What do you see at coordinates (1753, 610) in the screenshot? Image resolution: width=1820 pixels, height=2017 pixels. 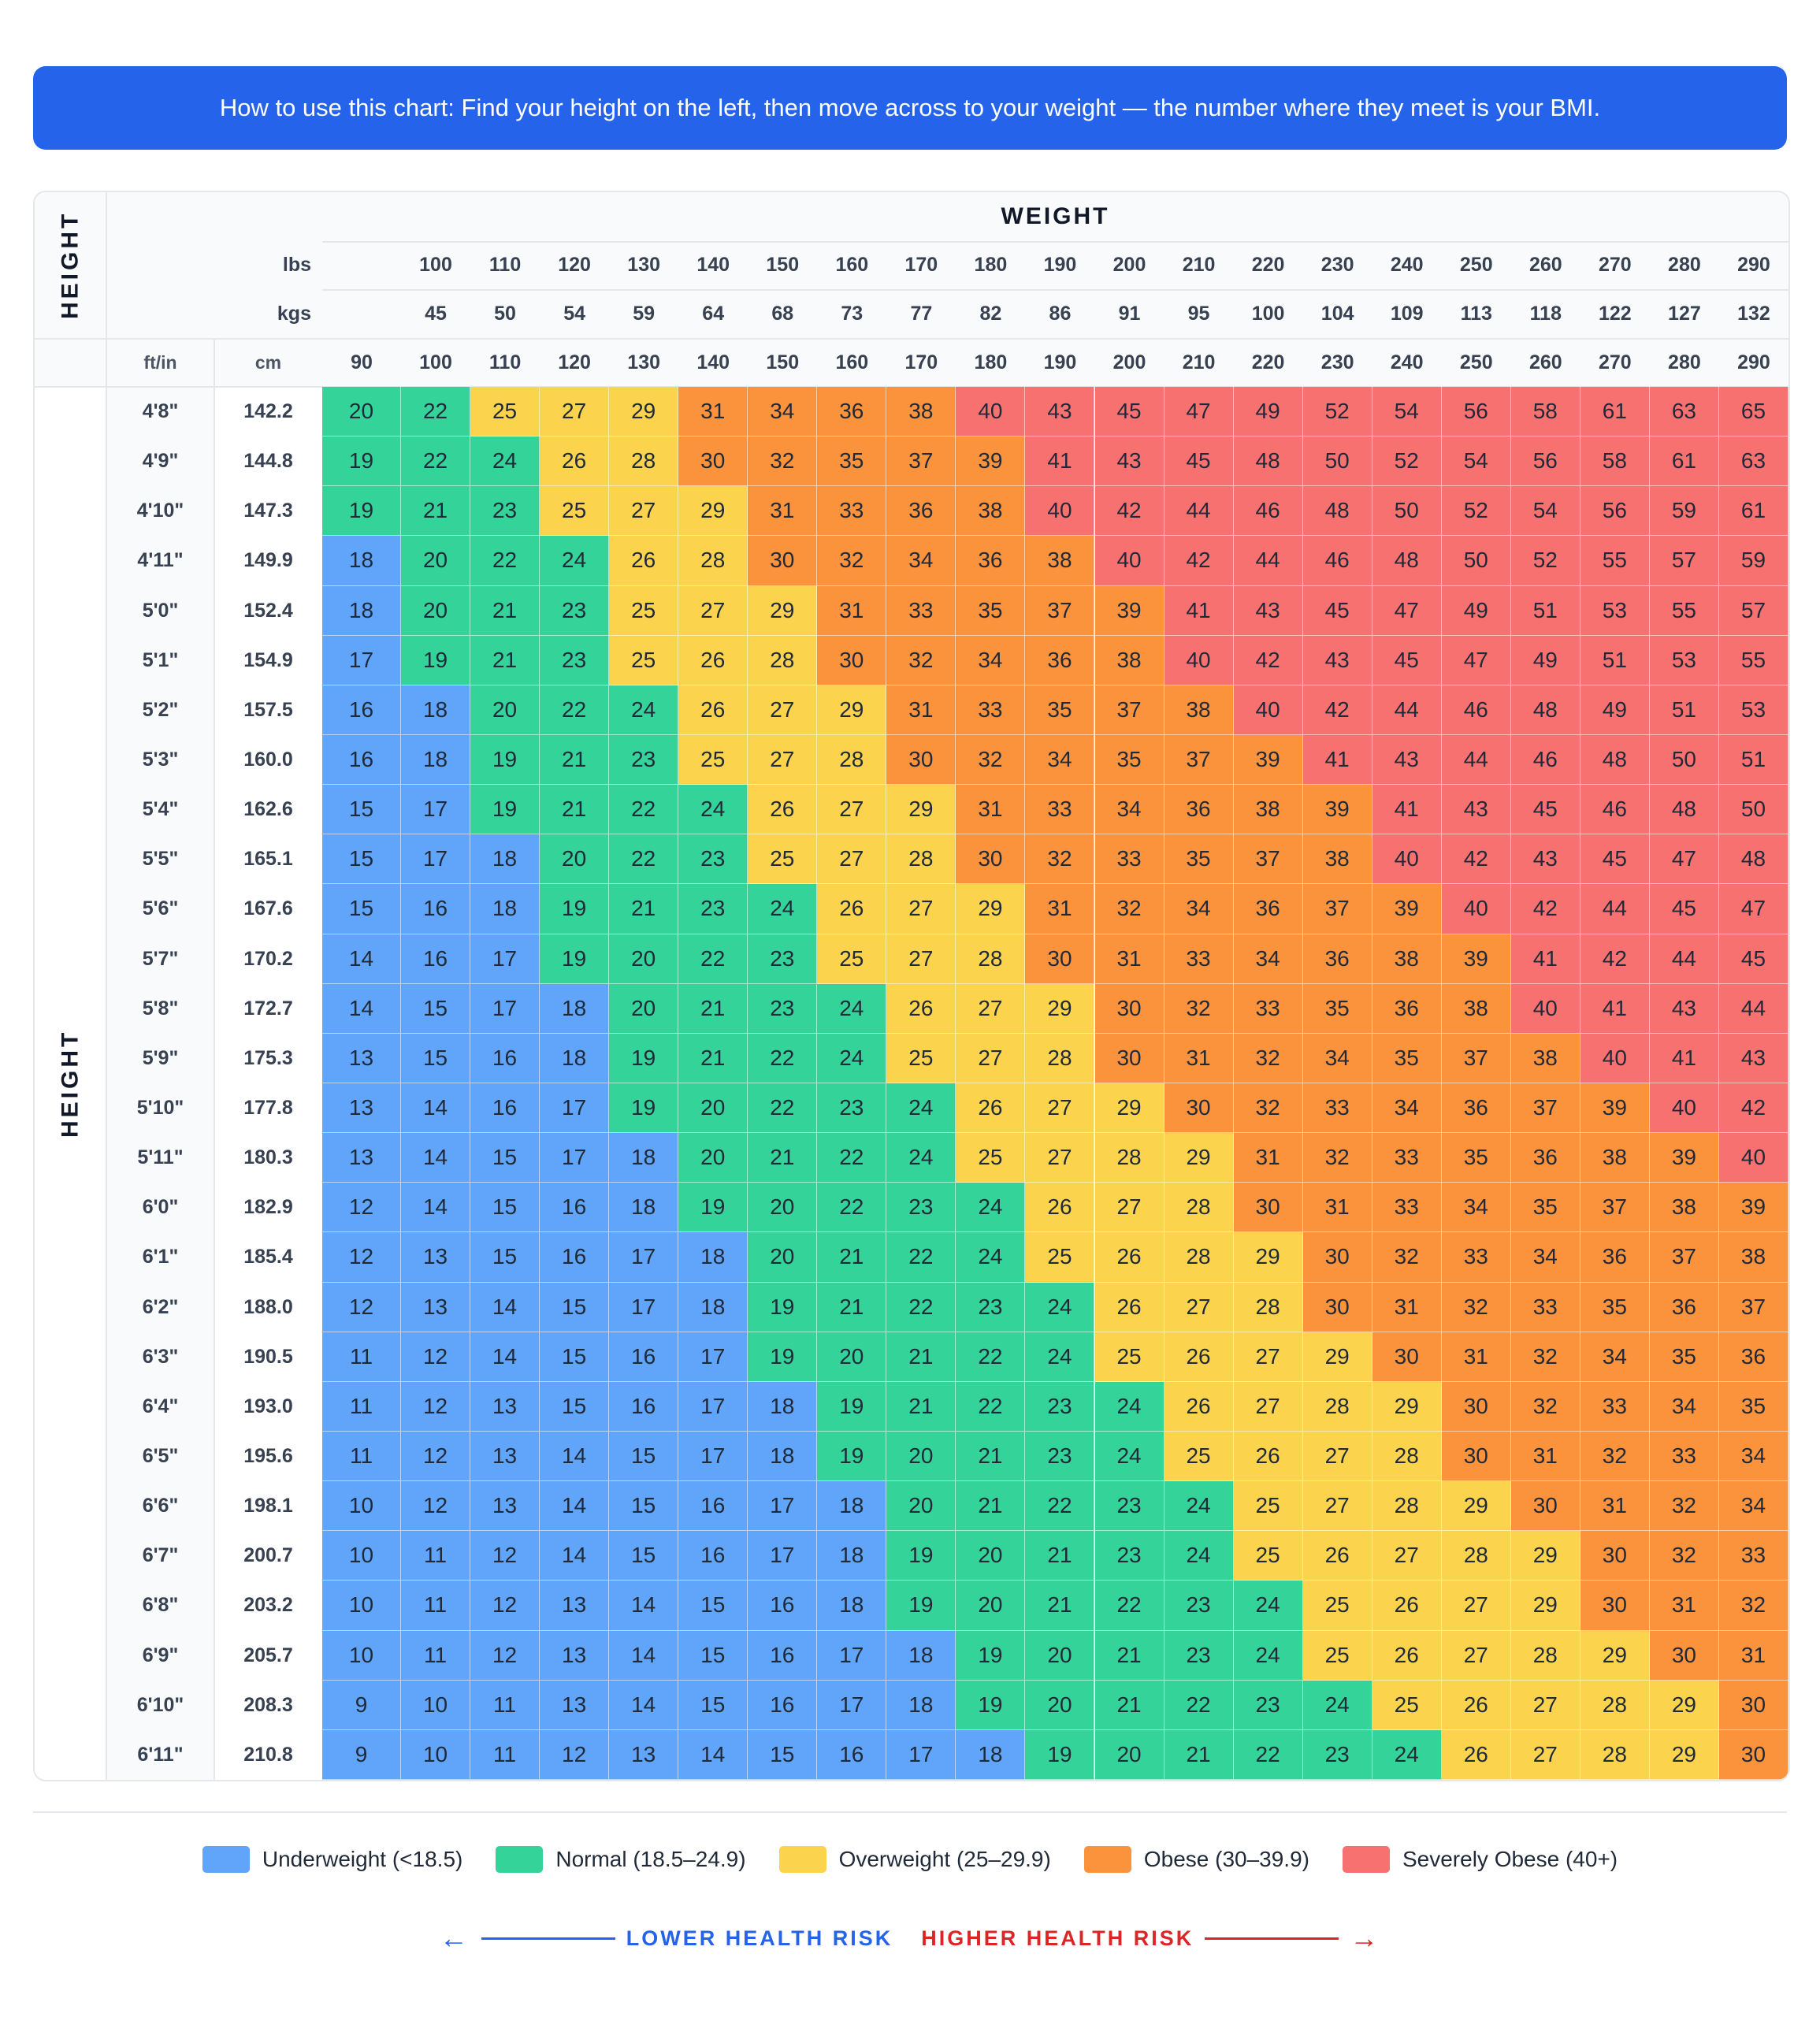 I see `bmi-cell: 57` at bounding box center [1753, 610].